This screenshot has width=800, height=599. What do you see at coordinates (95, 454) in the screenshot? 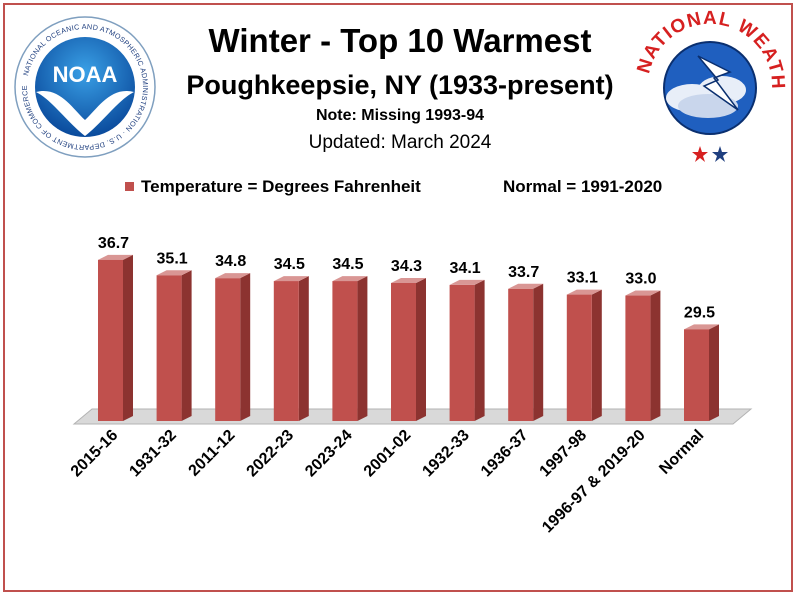
I see `x-tick-label: 2015-16` at bounding box center [95, 454].